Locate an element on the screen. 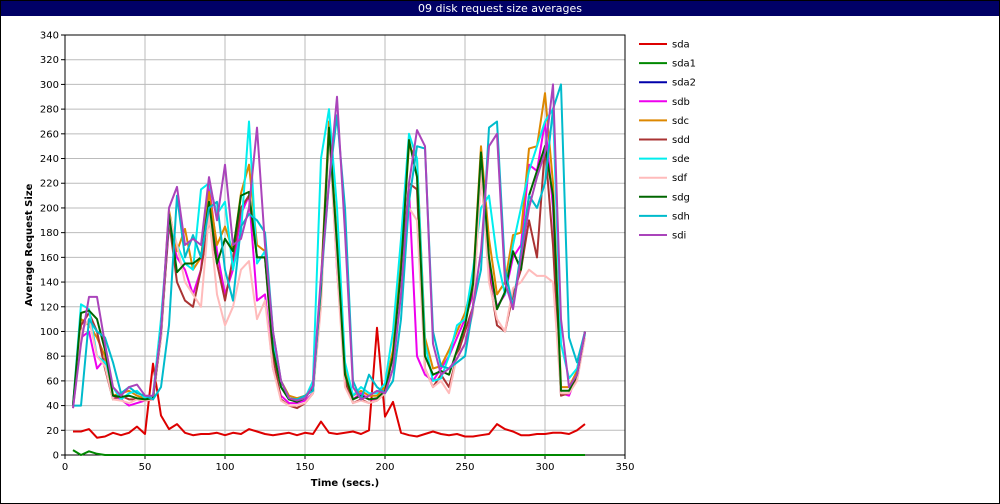 Image resolution: width=1000 pixels, height=504 pixels. y-tick-label: 340 is located at coordinates (49, 36).